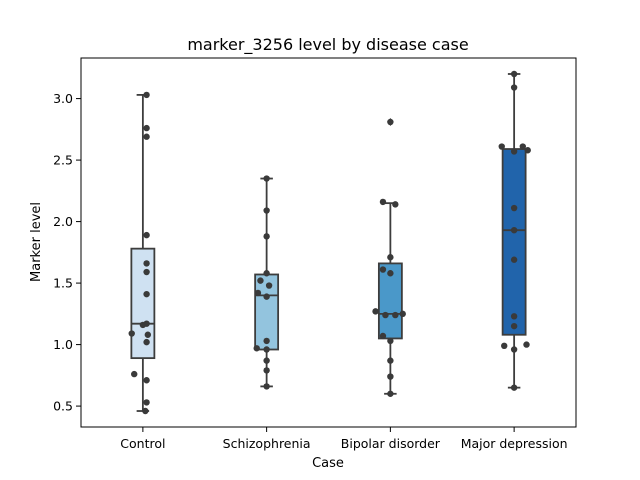 This screenshot has height=480, width=640. I want to click on x-tick-label: Control, so click(142, 443).